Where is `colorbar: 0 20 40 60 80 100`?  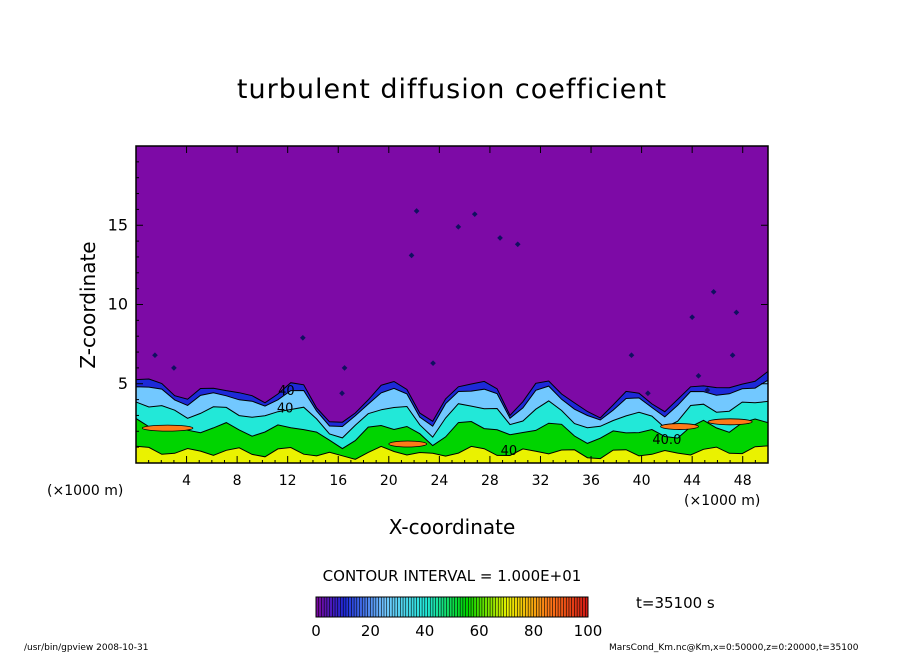
colorbar: 0 20 40 60 80 100 is located at coordinates (456, 618).